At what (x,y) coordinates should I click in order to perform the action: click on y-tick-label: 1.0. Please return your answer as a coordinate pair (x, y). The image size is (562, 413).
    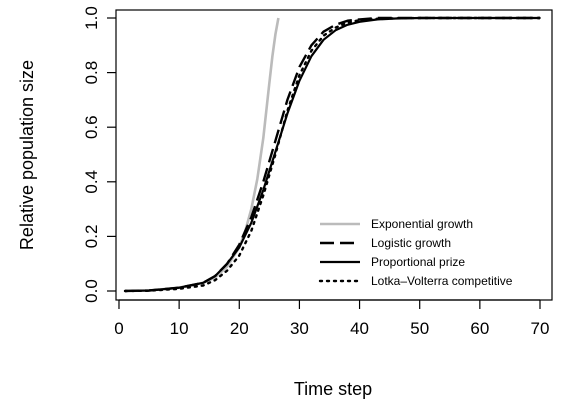
    Looking at the image, I should click on (91, 18).